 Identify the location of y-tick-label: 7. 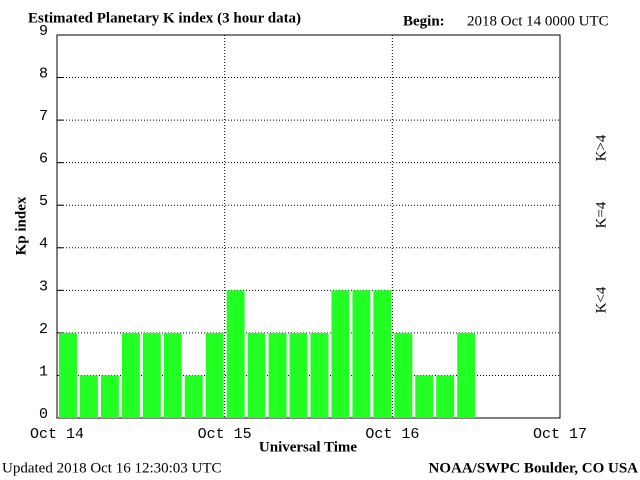
(43, 116).